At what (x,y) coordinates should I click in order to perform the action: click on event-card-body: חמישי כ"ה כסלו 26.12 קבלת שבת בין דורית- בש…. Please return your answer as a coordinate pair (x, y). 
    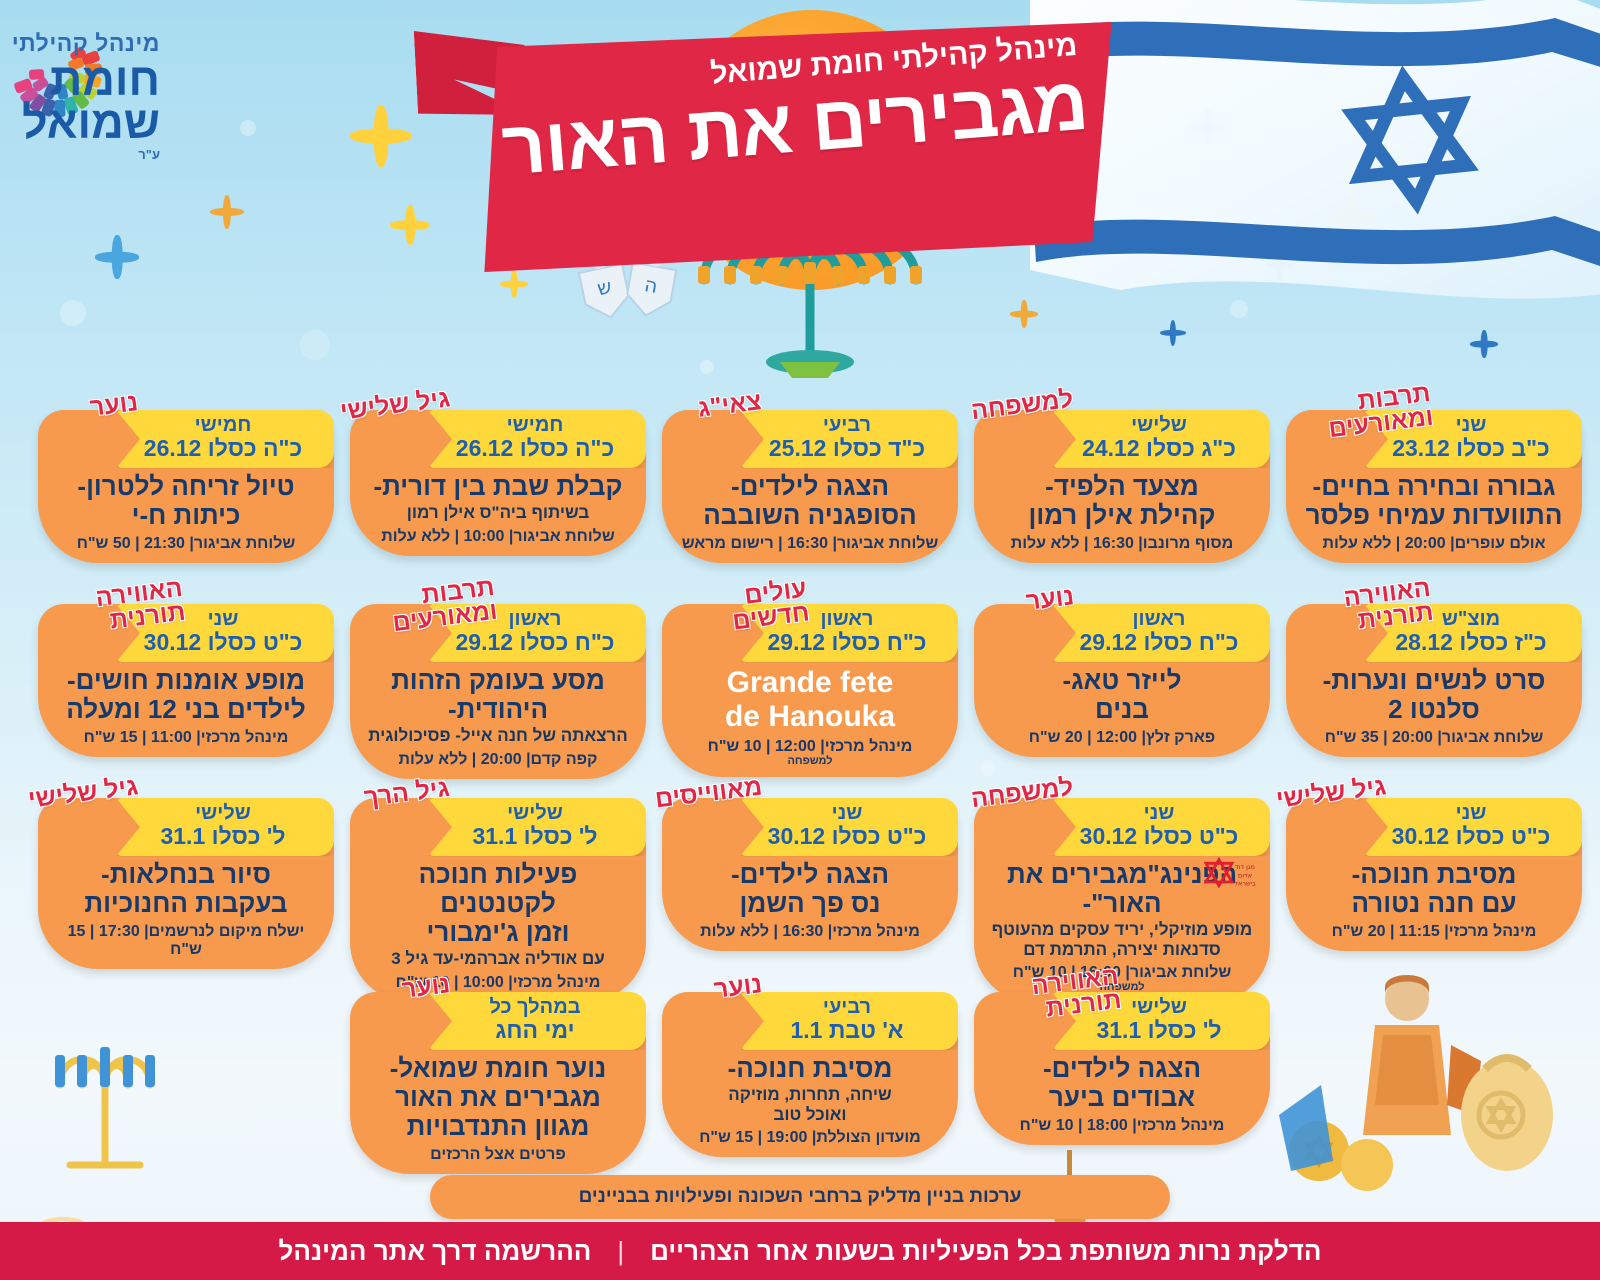
    Looking at the image, I should click on (498, 483).